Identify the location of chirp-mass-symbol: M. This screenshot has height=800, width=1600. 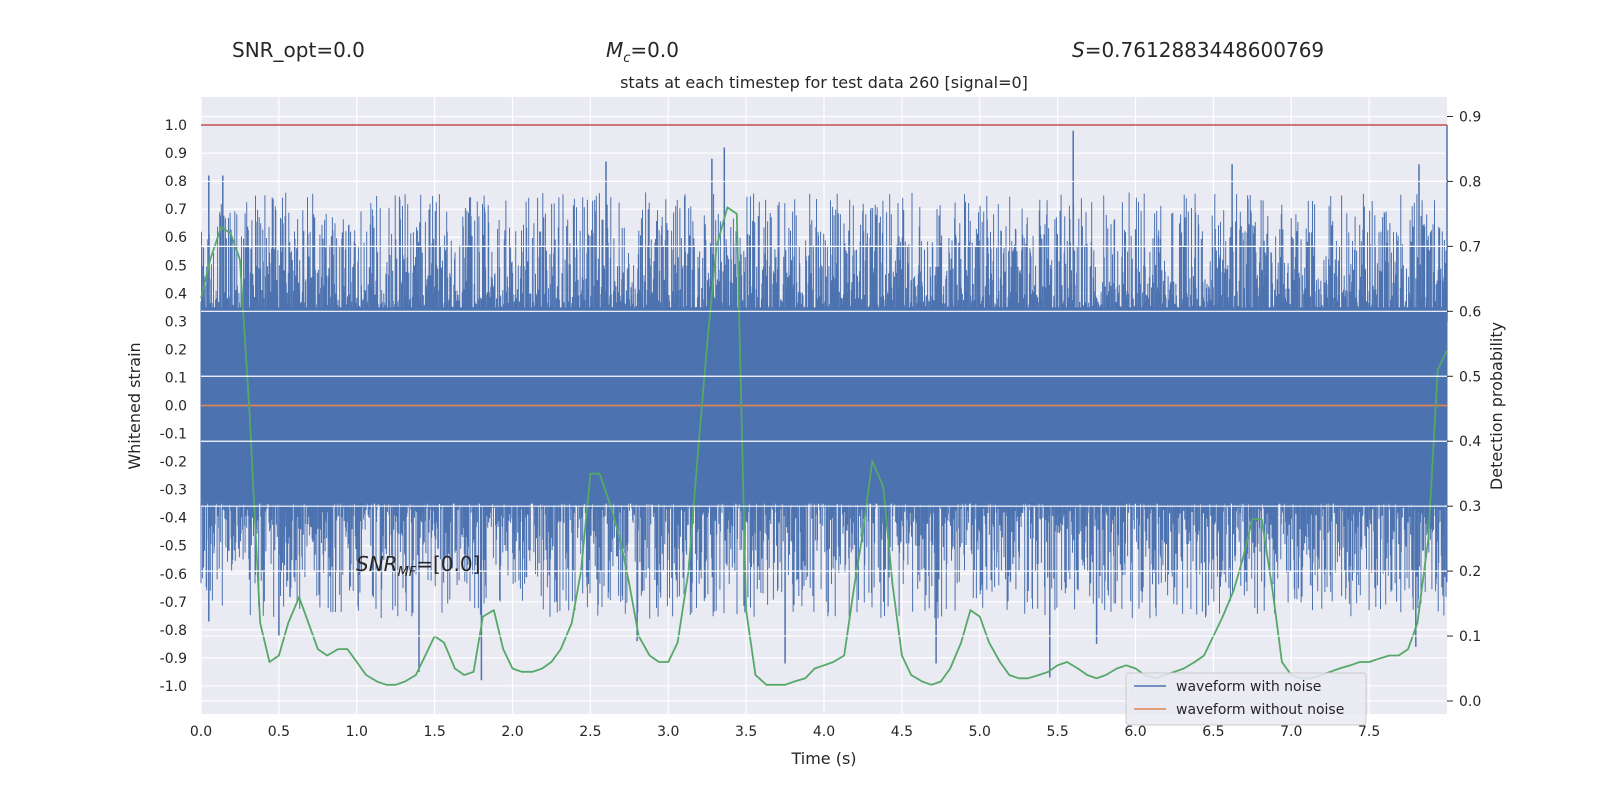
(615, 50).